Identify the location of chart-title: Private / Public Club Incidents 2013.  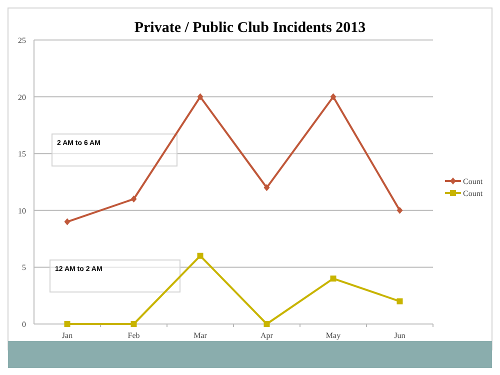
(250, 28).